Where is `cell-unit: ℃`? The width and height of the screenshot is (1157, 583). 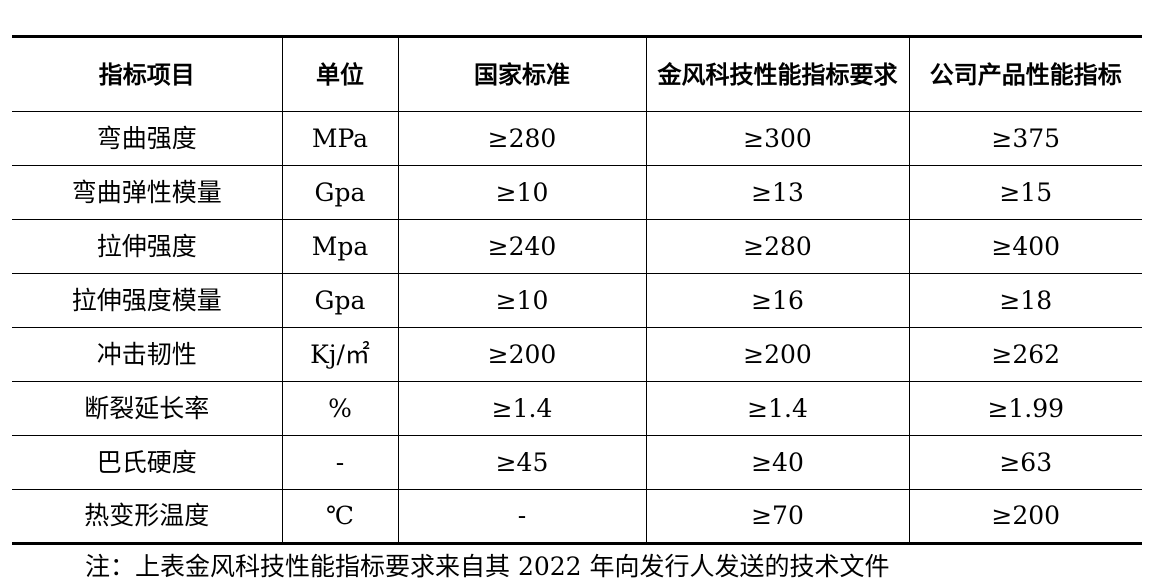 cell-unit: ℃ is located at coordinates (340, 517).